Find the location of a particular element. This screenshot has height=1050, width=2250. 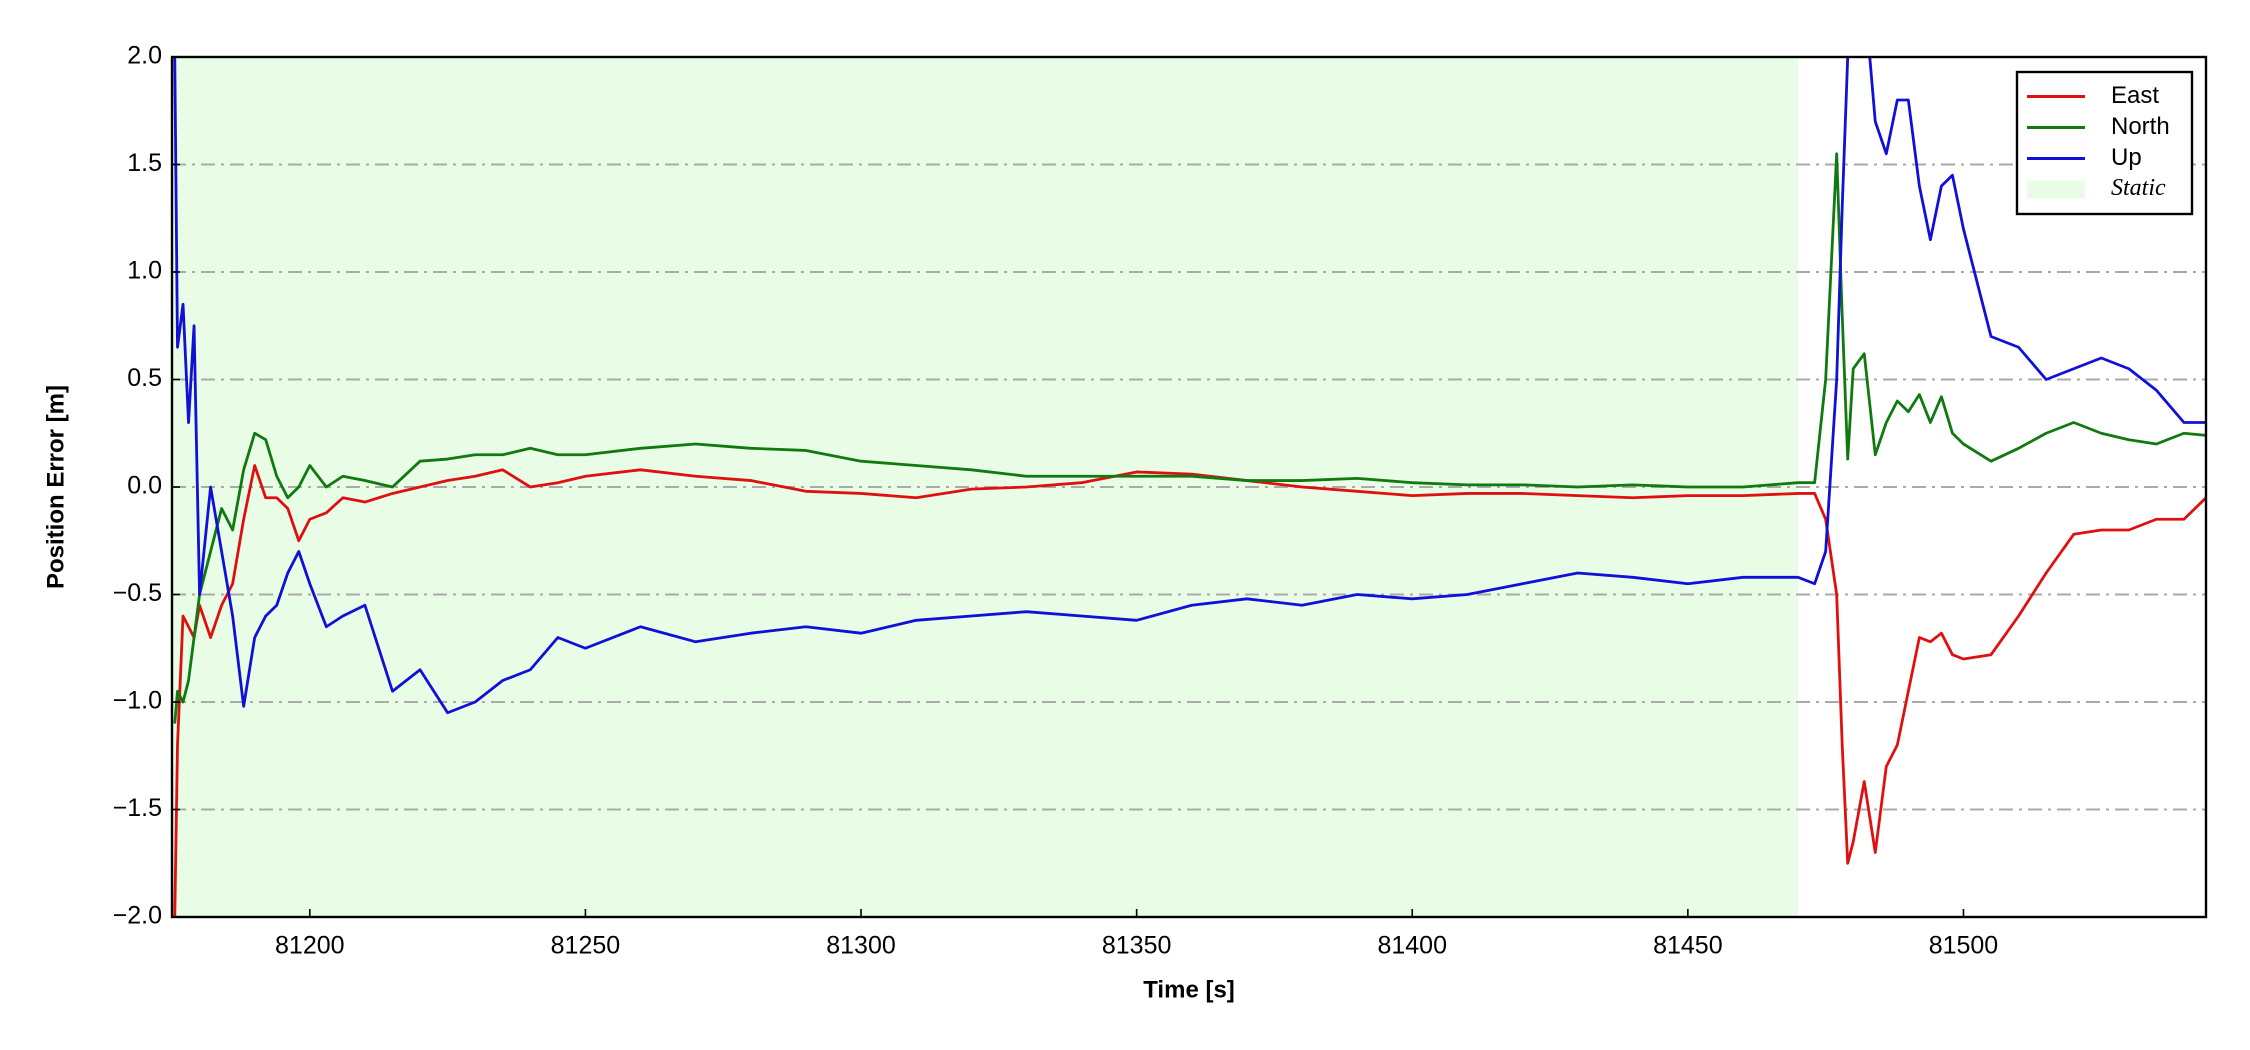

x-axis-label: Time [s] is located at coordinates (1189, 989).